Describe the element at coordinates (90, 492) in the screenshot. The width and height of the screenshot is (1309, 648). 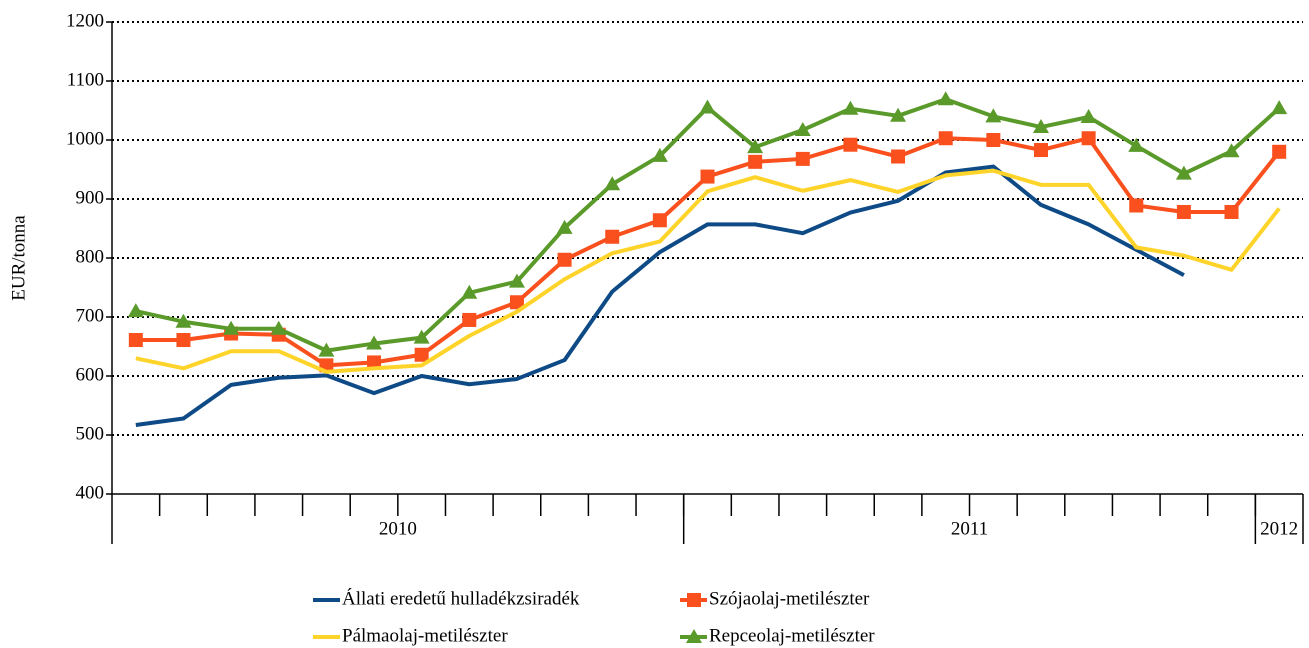
I see `y-tick-label: 400` at that location.